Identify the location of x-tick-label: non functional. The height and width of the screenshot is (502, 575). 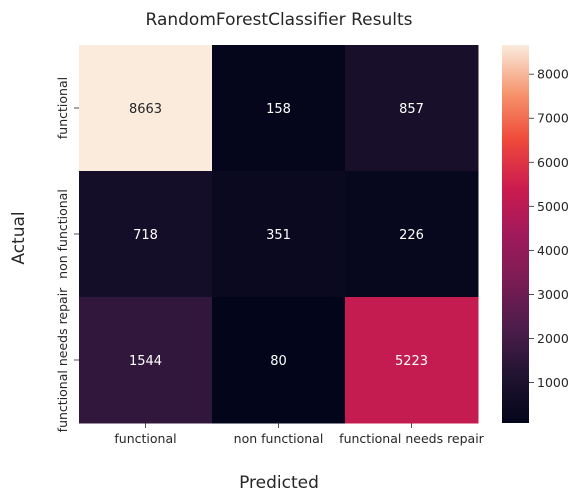
(279, 438).